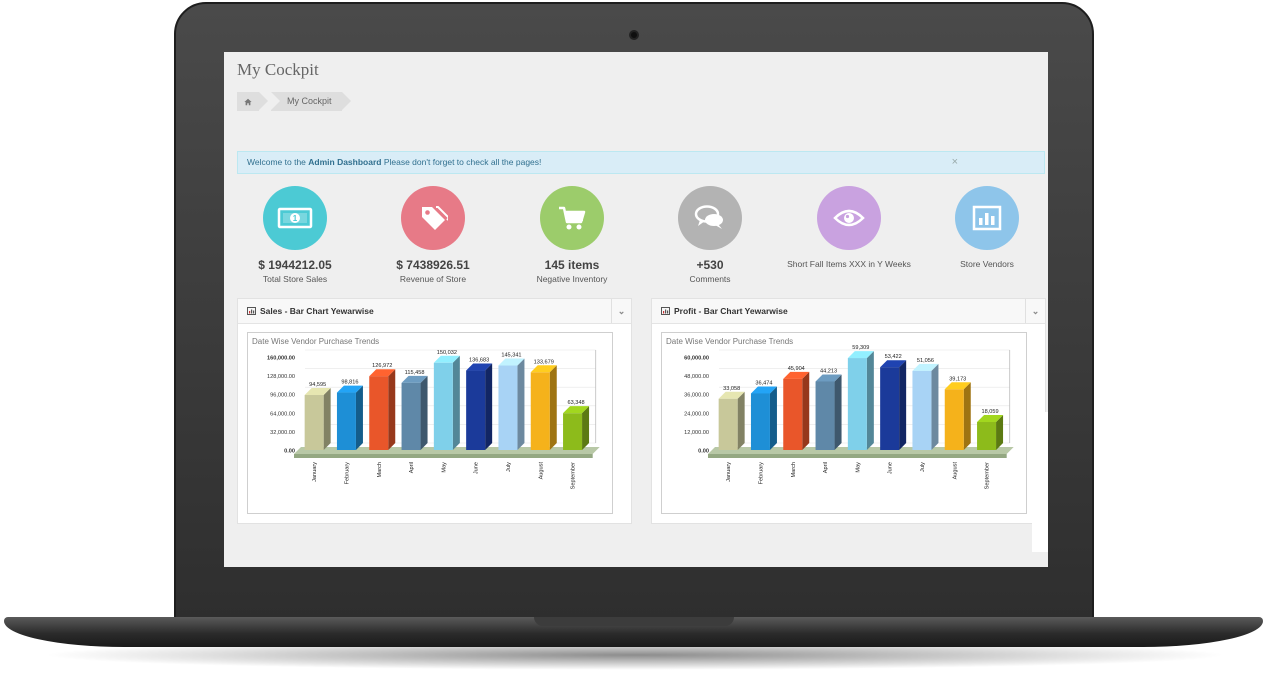 This screenshot has height=674, width=1267. What do you see at coordinates (954, 162) in the screenshot?
I see `close-icon: ×` at bounding box center [954, 162].